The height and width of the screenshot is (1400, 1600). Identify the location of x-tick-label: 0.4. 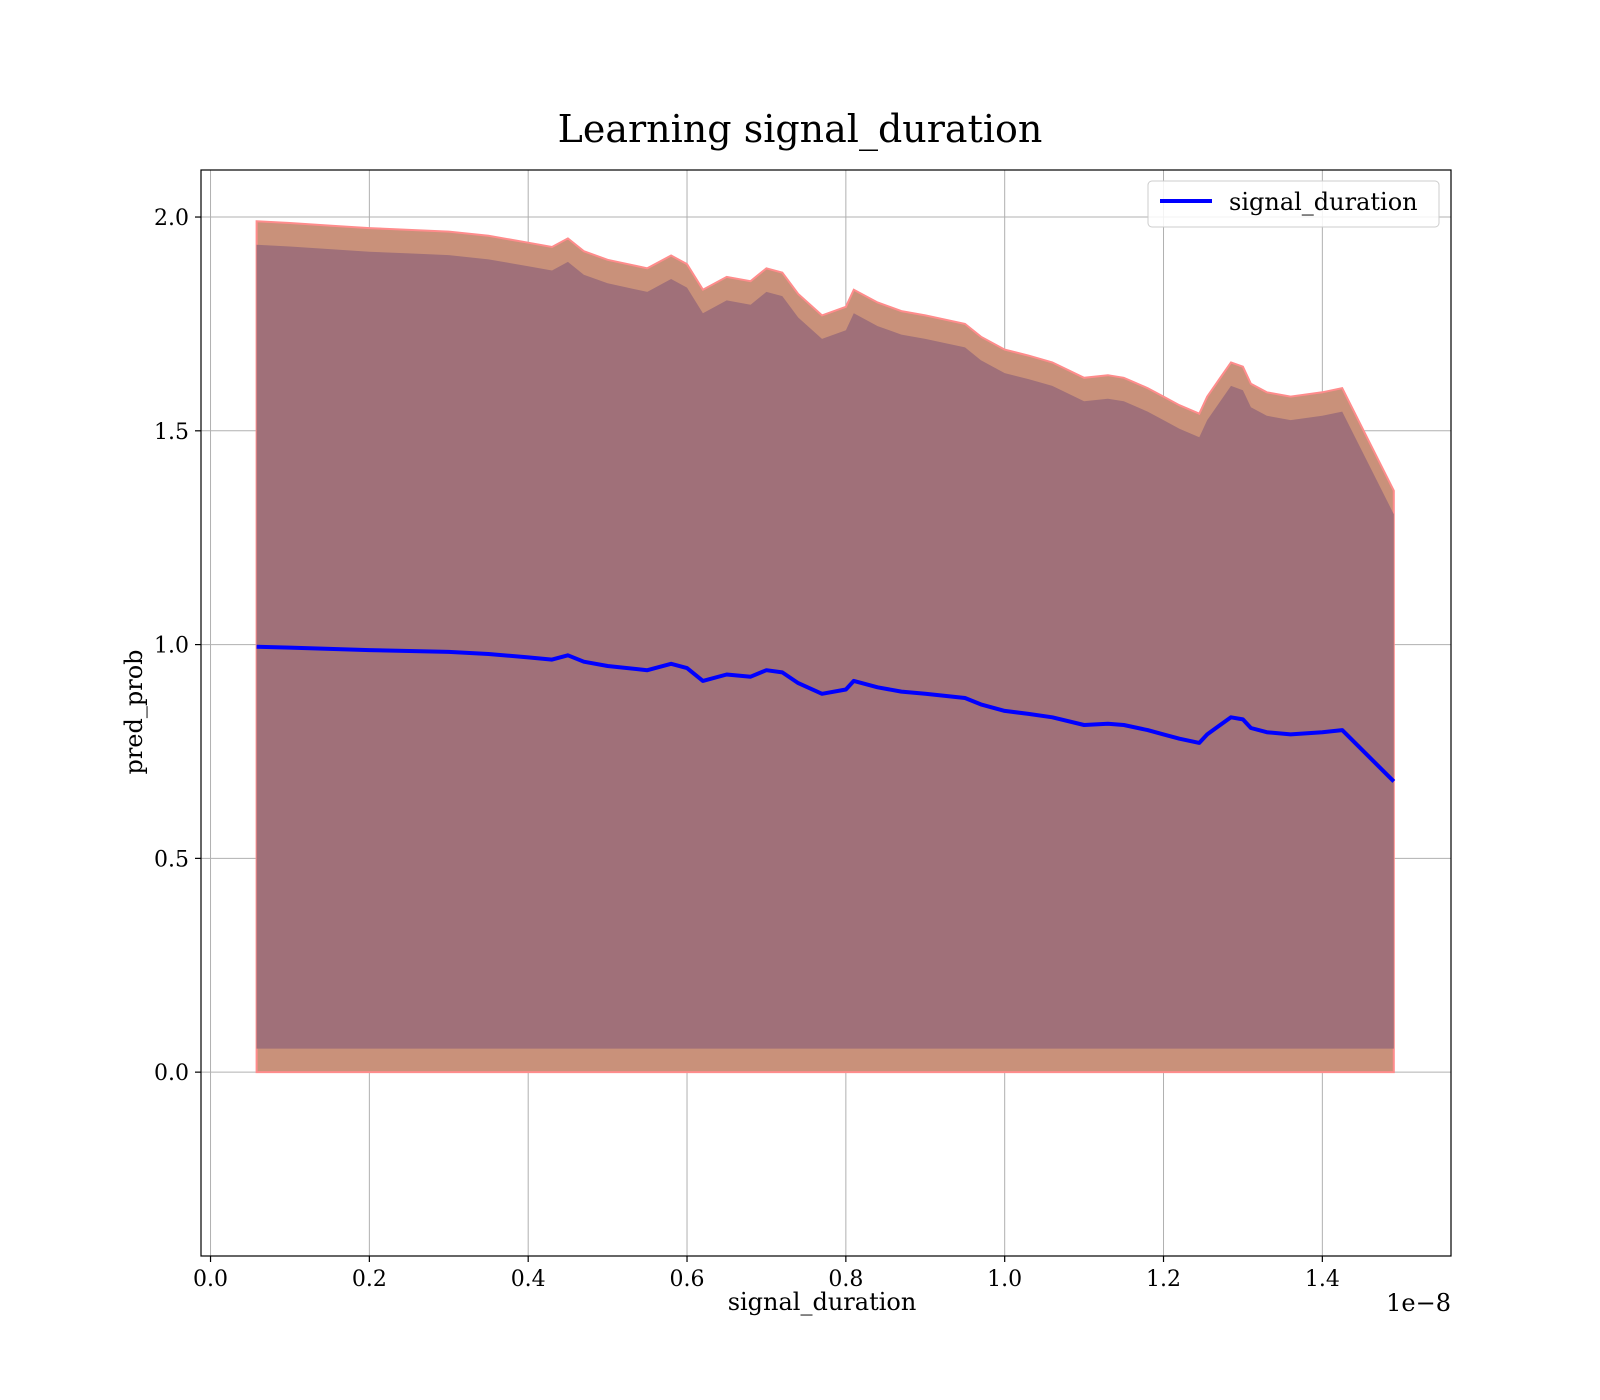
(528, 1279).